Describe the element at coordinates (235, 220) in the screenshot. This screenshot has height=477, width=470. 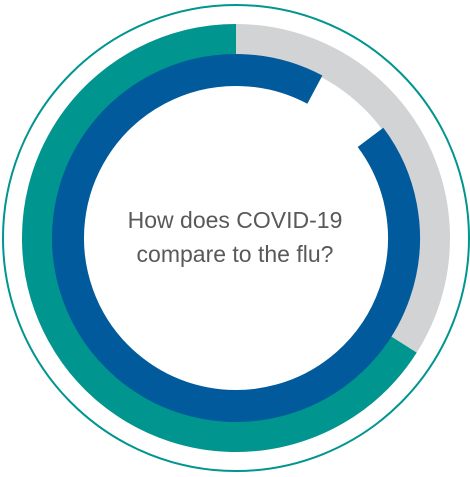
I see `center-question-line-1: How does COVID-19` at that location.